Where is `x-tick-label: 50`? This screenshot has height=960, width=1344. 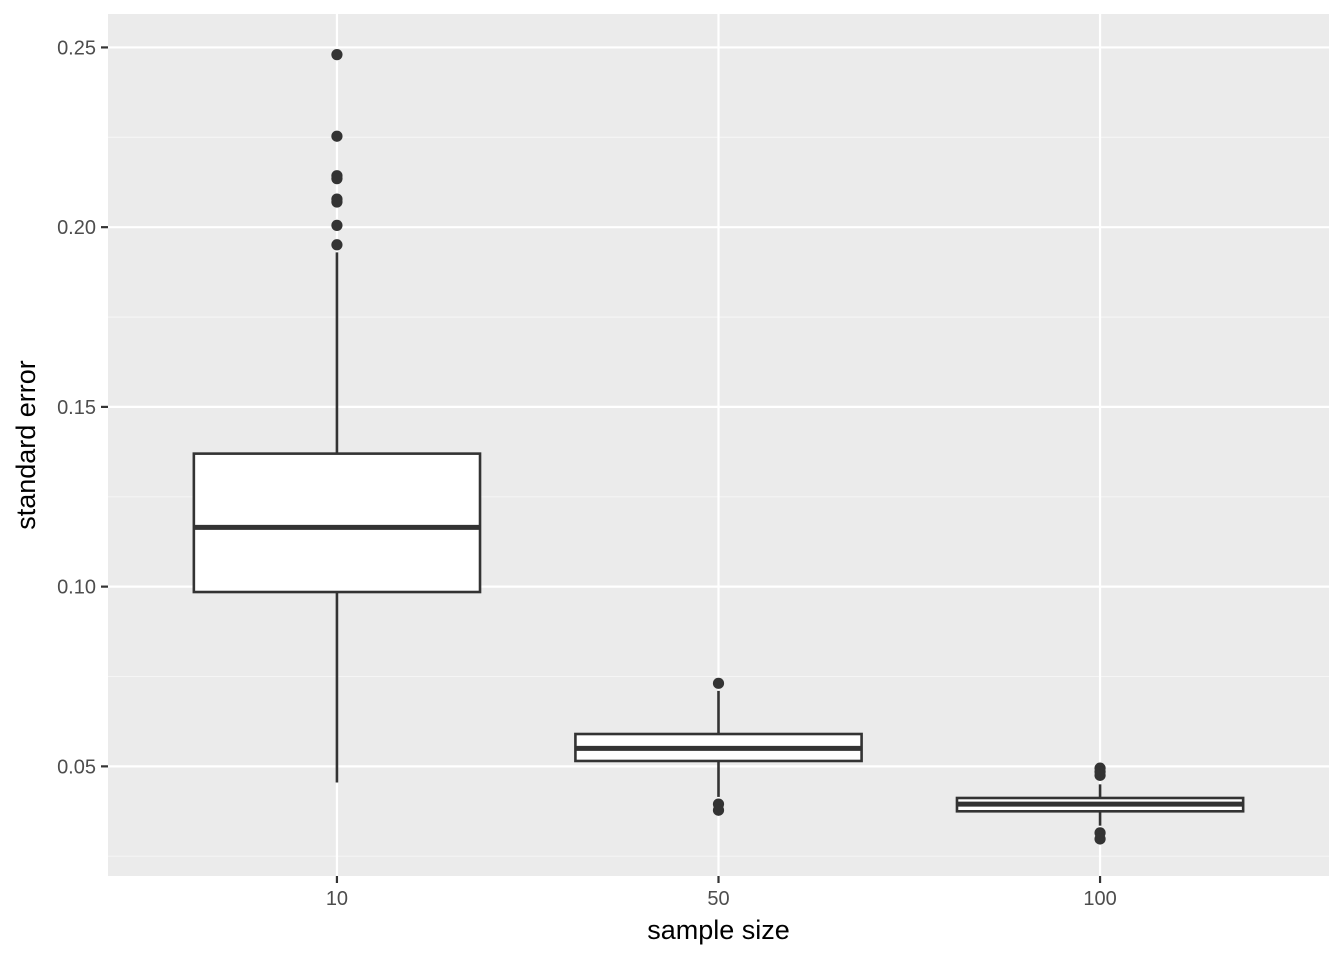 x-tick-label: 50 is located at coordinates (718, 899).